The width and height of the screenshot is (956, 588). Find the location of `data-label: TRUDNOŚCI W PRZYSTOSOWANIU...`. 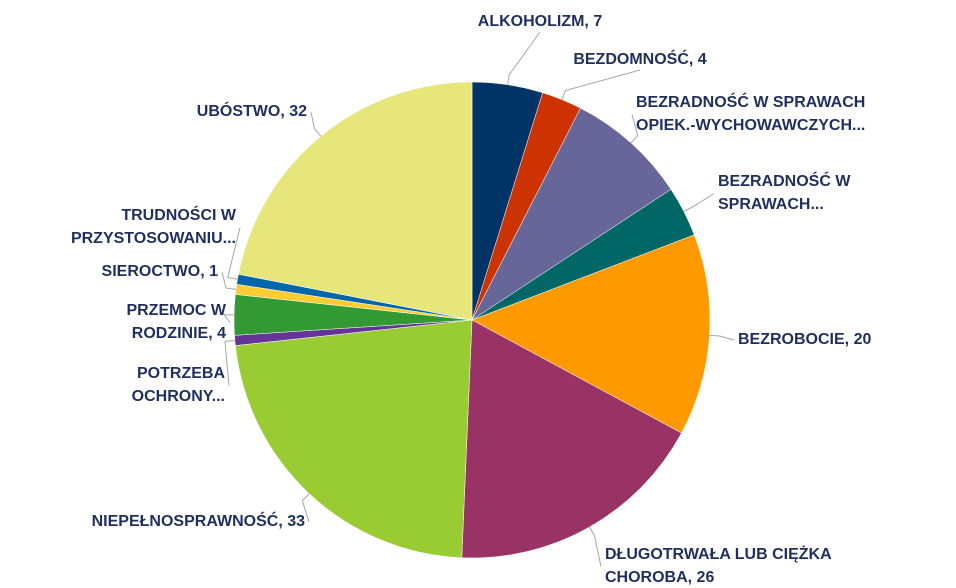

data-label: TRUDNOŚCI W PRZYSTOSOWANIU... is located at coordinates (154, 226).